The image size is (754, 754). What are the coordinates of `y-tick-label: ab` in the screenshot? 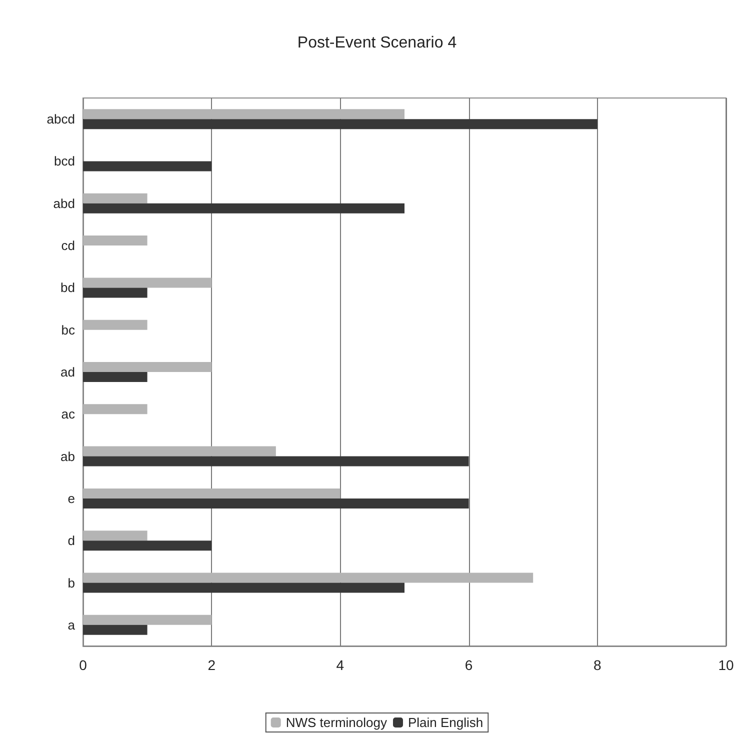 It's located at (67, 456).